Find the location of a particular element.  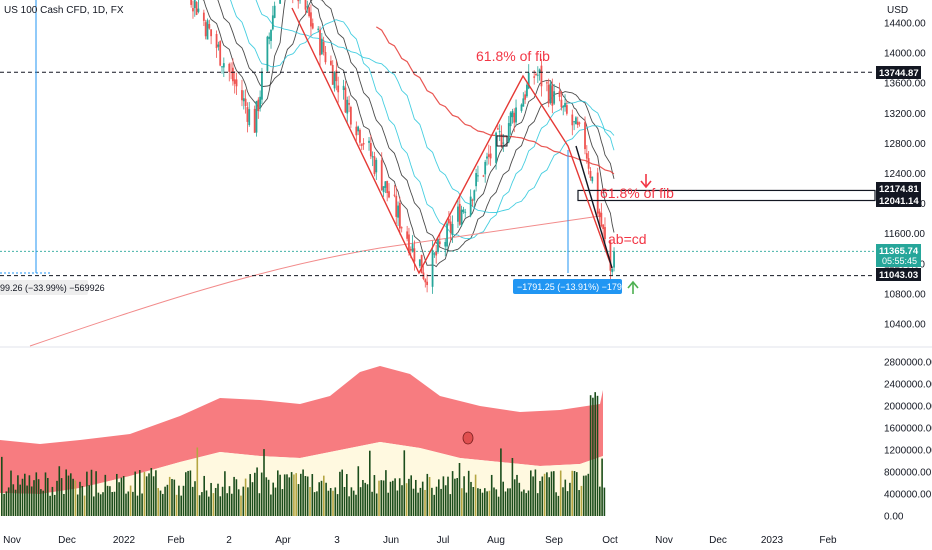

measure-right-text: −1791.25 (−13.91%) −179125 is located at coordinates (577, 287).